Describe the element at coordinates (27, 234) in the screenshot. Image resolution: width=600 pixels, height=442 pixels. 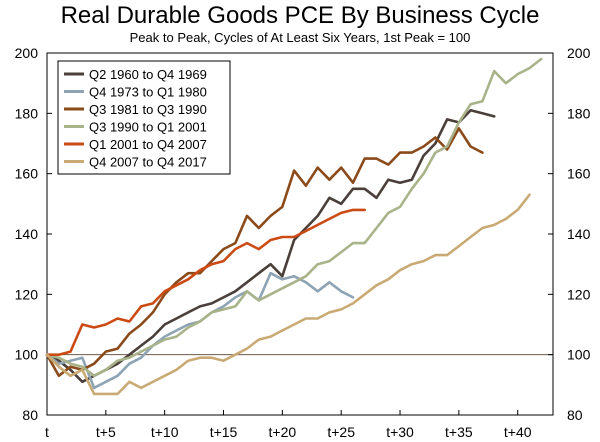
I see `y-tick-label-left: 140` at that location.